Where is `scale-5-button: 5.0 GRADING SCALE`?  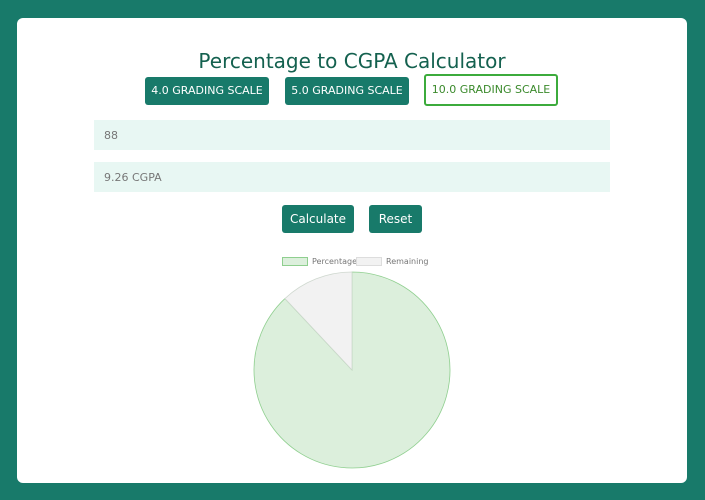
scale-5-button: 5.0 GRADING SCALE is located at coordinates (347, 91).